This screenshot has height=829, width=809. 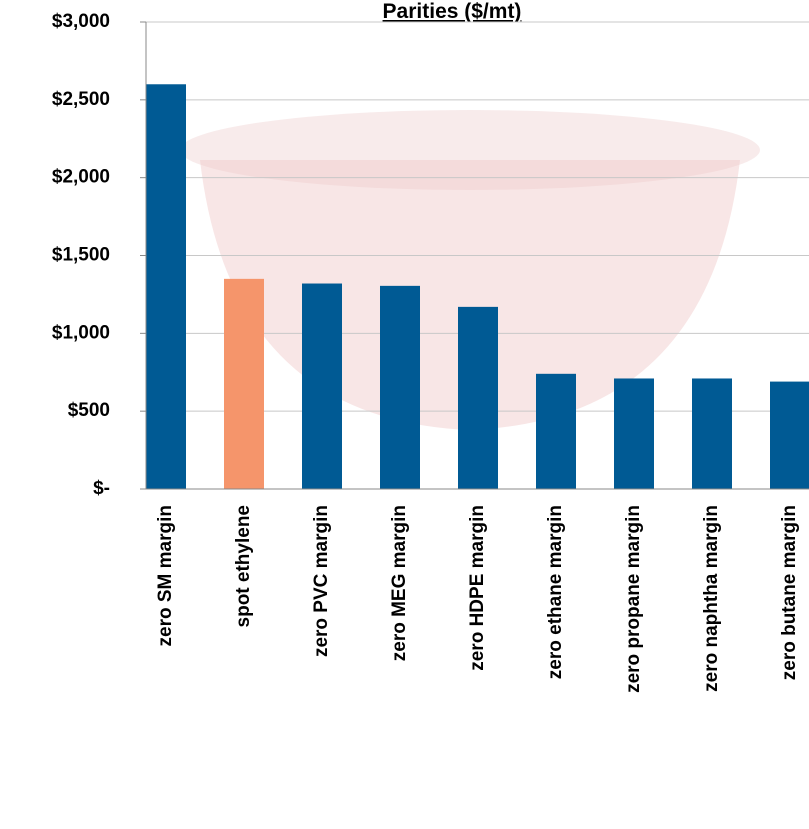 I want to click on x-tick-label: zero ethane margin, so click(x=555, y=592).